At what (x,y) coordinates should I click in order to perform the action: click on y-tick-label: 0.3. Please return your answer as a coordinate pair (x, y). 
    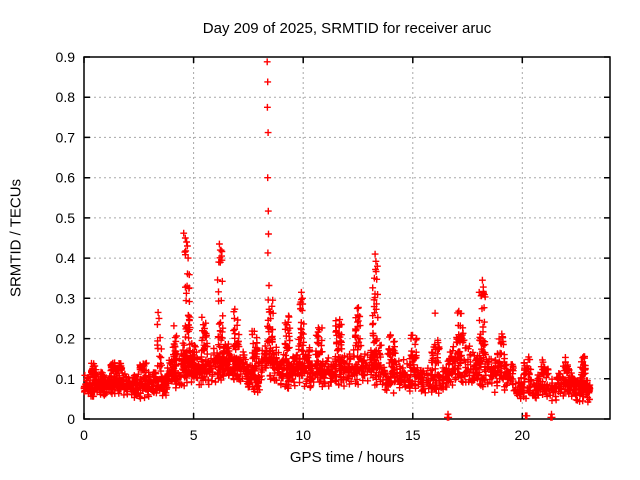
    Looking at the image, I should click on (66, 298).